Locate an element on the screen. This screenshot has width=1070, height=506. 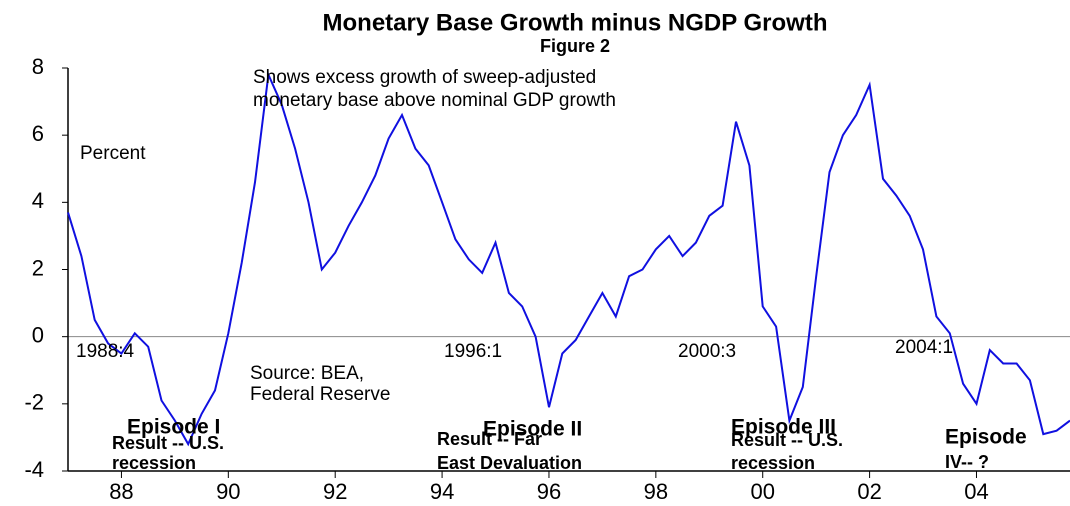
annotation: East Devaluation is located at coordinates (509, 463).